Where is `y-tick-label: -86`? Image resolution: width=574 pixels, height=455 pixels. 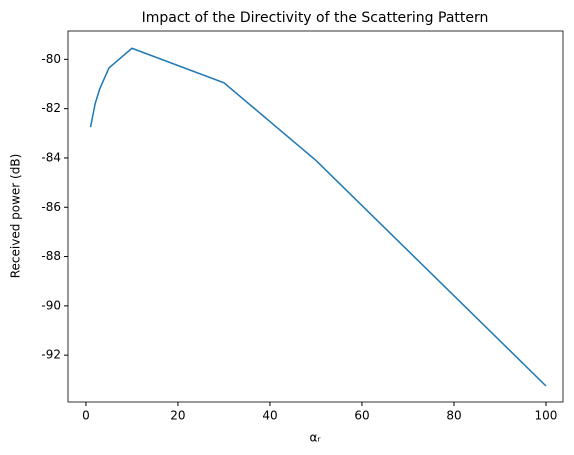 y-tick-label: -86 is located at coordinates (51, 207).